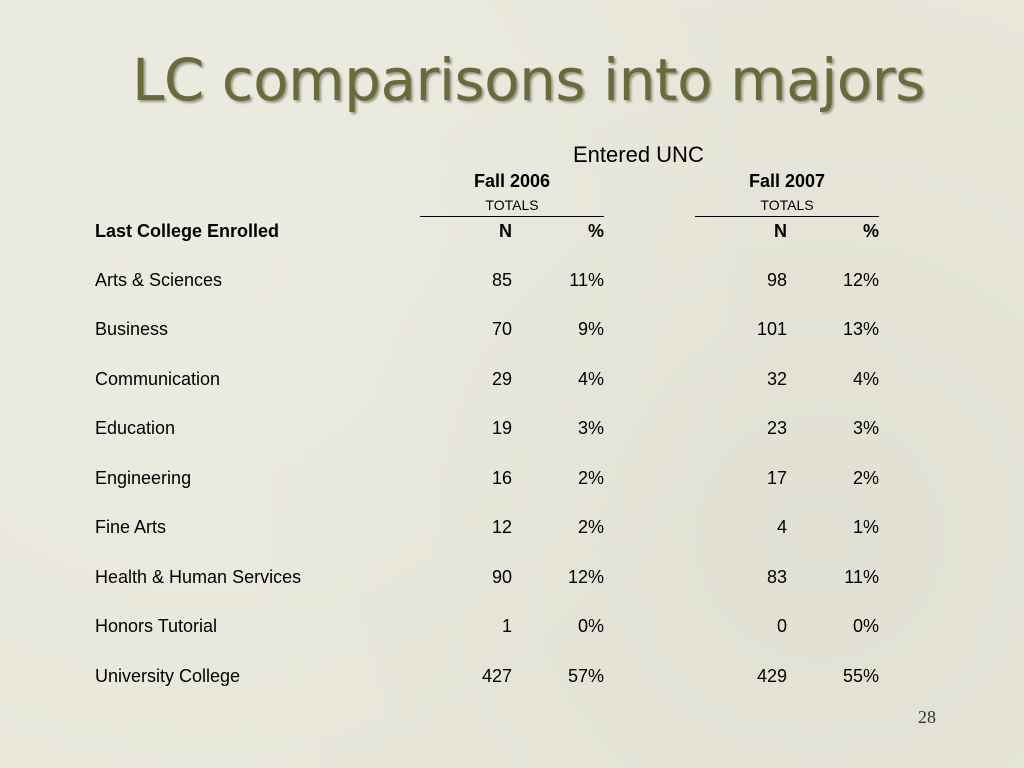 The image size is (1024, 768). Describe the element at coordinates (590, 428) in the screenshot. I see `cell-pct-2006: 3%` at that location.